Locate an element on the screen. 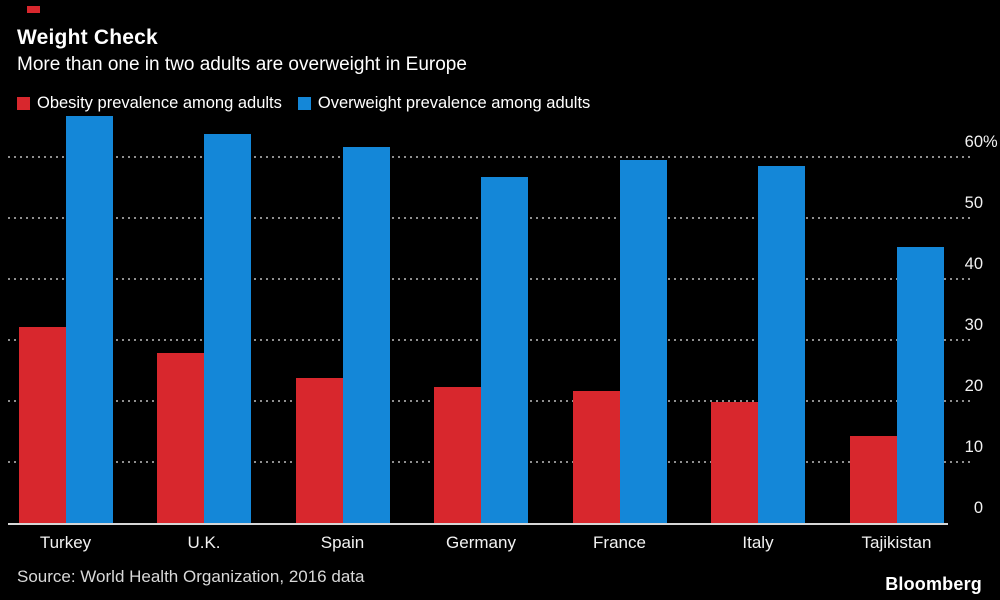 The height and width of the screenshot is (600, 1000). bar-obesity-germany is located at coordinates (457, 454).